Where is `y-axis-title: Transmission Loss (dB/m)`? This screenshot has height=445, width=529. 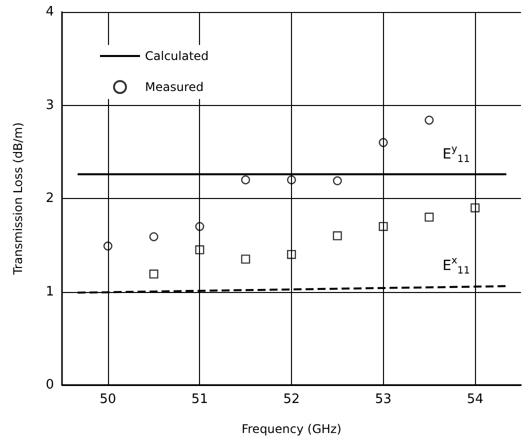 y-axis-title: Transmission Loss (dB/m) is located at coordinates (18, 199).